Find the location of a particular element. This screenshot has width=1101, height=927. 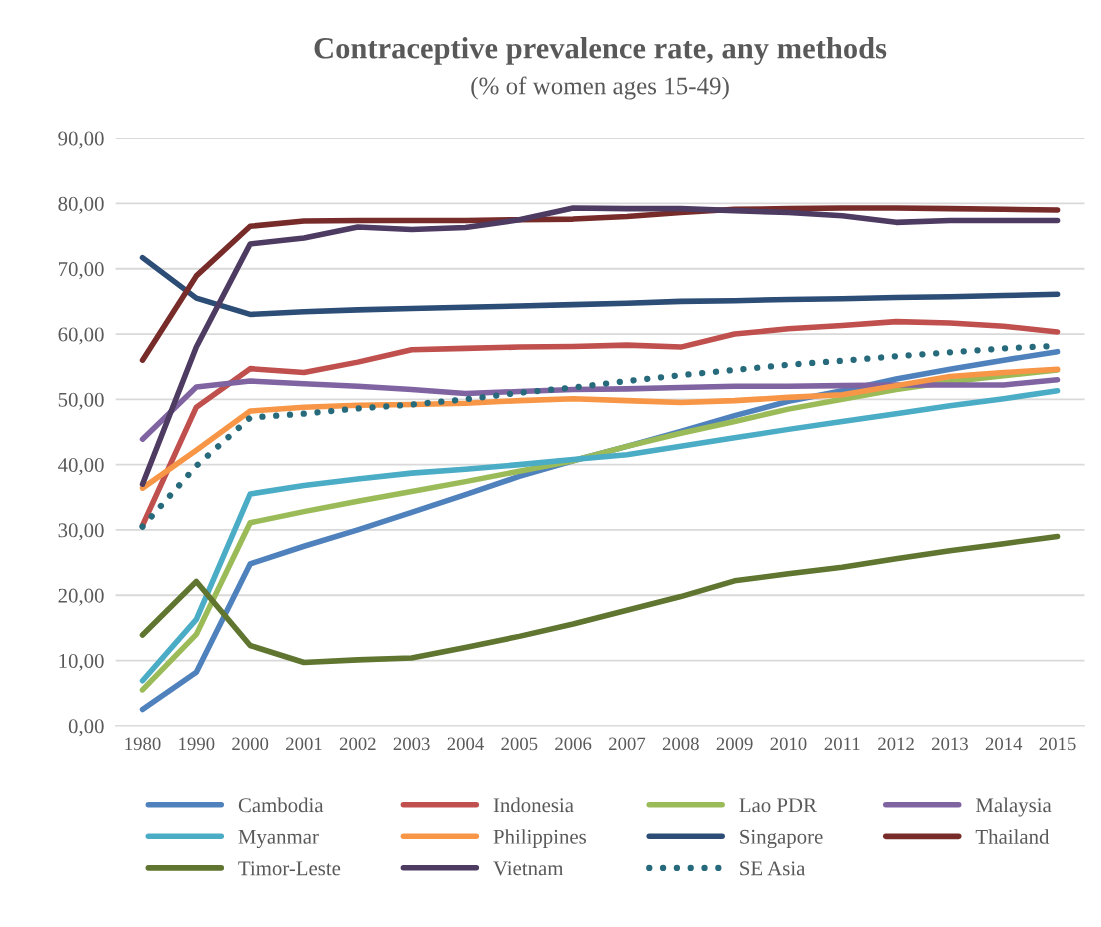

x-tick-label: 2003 is located at coordinates (411, 744).